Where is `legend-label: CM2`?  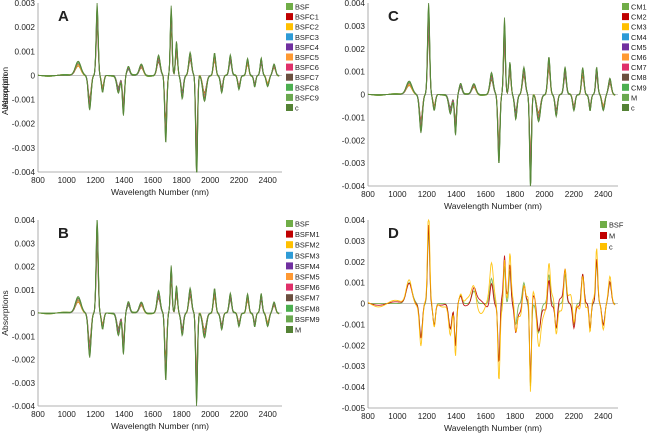
legend-label: CM2 is located at coordinates (639, 17).